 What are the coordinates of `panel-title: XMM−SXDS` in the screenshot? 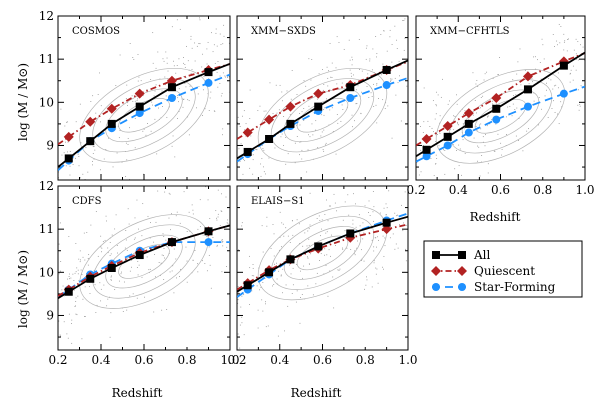 It's located at (283, 31).